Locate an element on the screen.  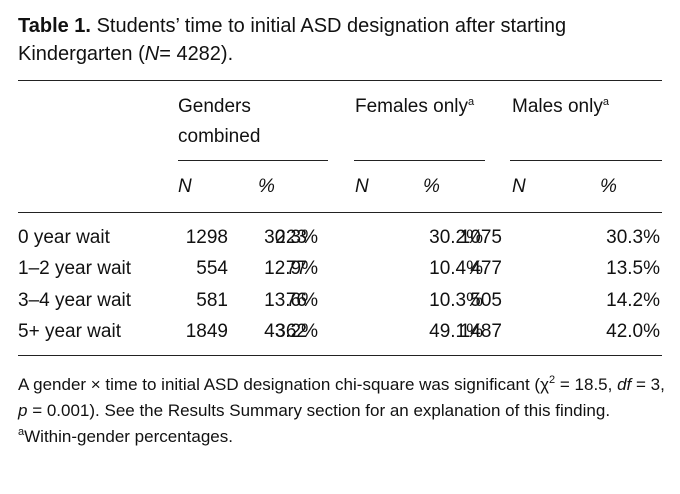
bottom-rule is located at coordinates (340, 355).